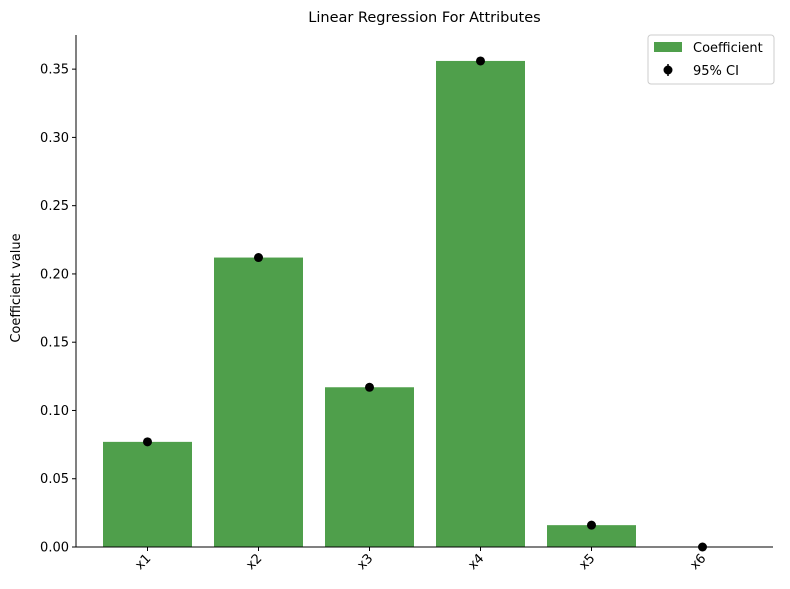 Image resolution: width=790 pixels, height=589 pixels. What do you see at coordinates (591, 536) in the screenshot?
I see `bar-x5` at bounding box center [591, 536].